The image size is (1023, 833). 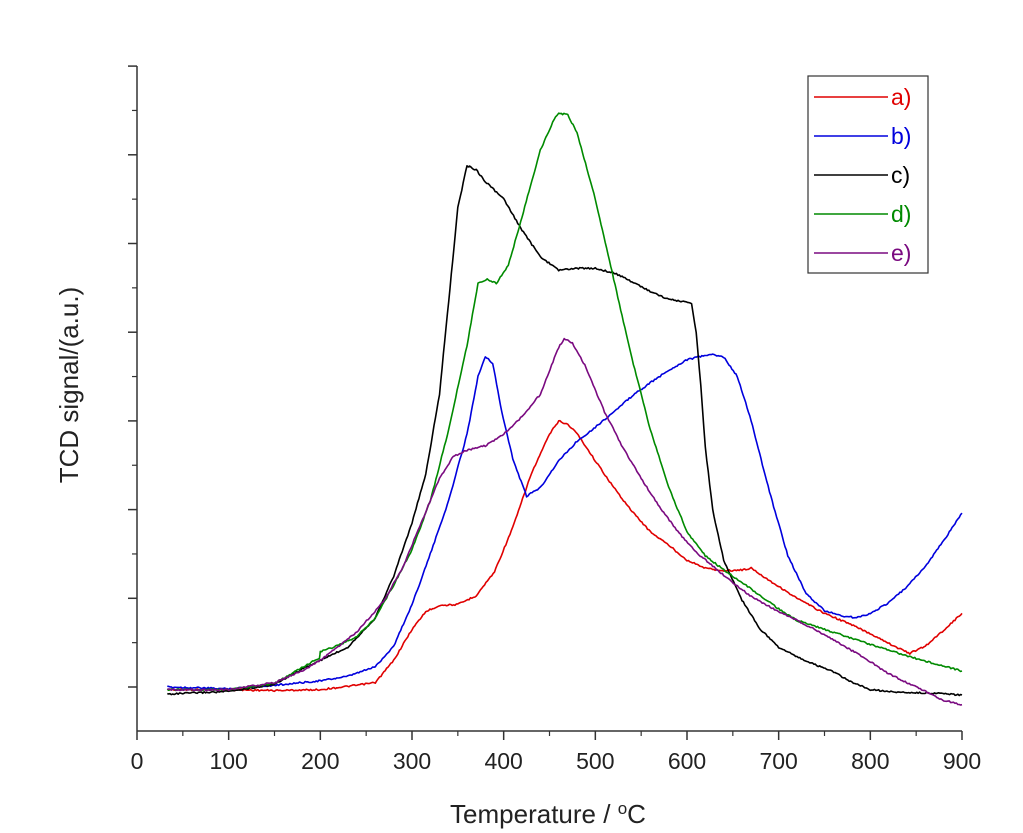 What do you see at coordinates (636, 814) in the screenshot?
I see `x-axis-label-unit: C` at bounding box center [636, 814].